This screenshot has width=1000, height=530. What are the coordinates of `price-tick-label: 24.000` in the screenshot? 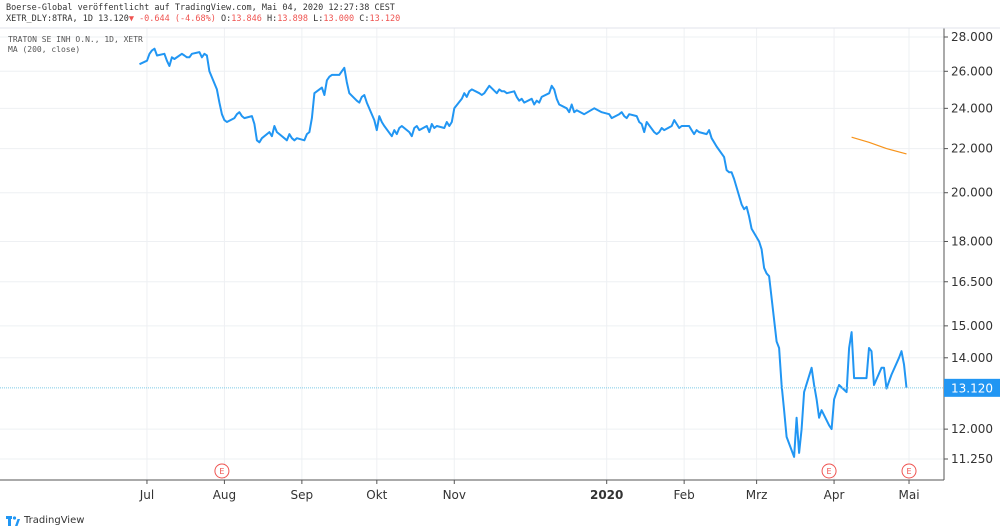 It's located at (972, 108).